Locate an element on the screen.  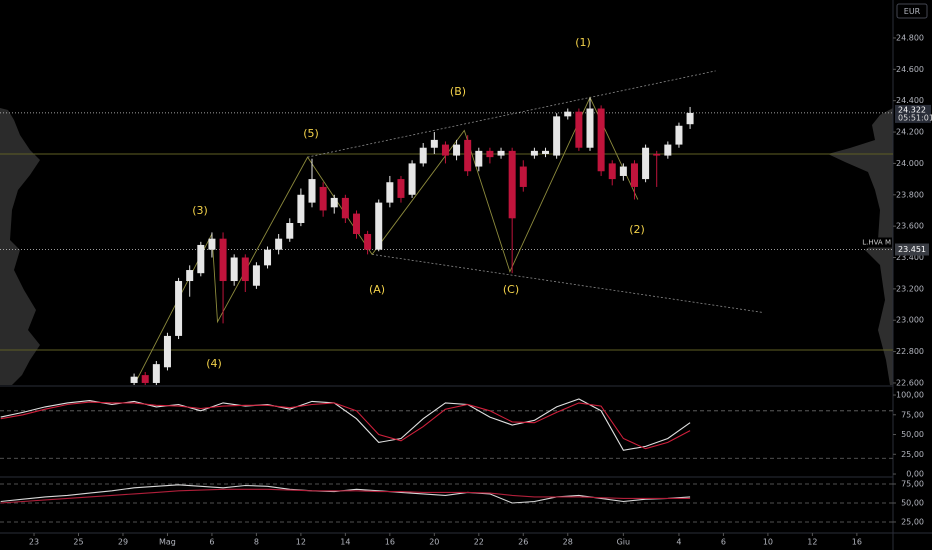
wave-label: (1) is located at coordinates (583, 42).